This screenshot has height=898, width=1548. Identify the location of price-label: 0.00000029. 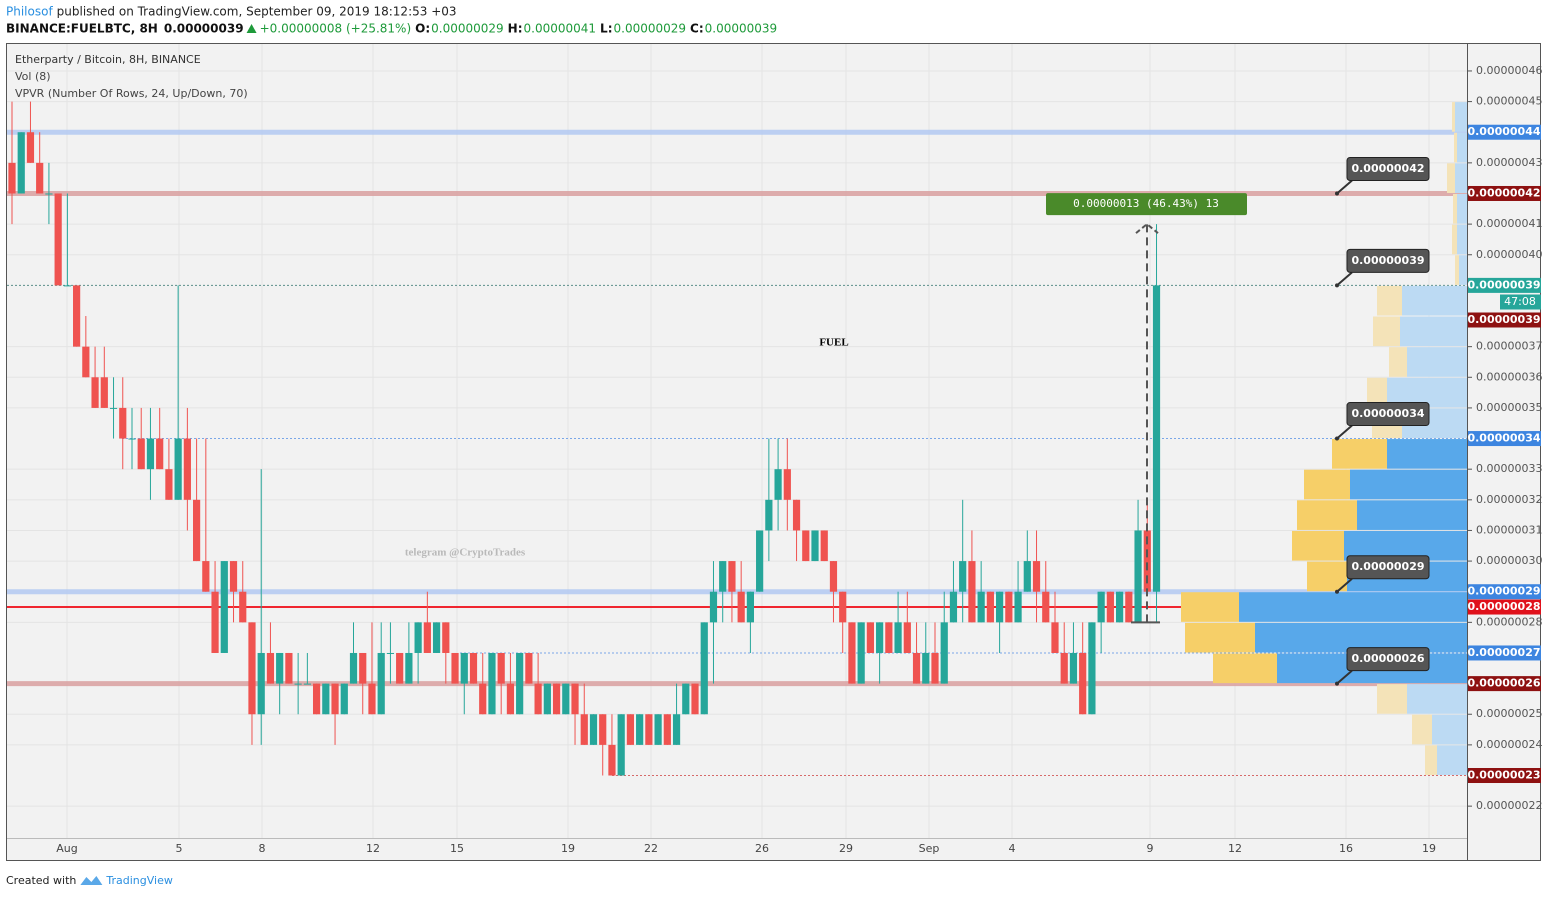
(1503, 591).